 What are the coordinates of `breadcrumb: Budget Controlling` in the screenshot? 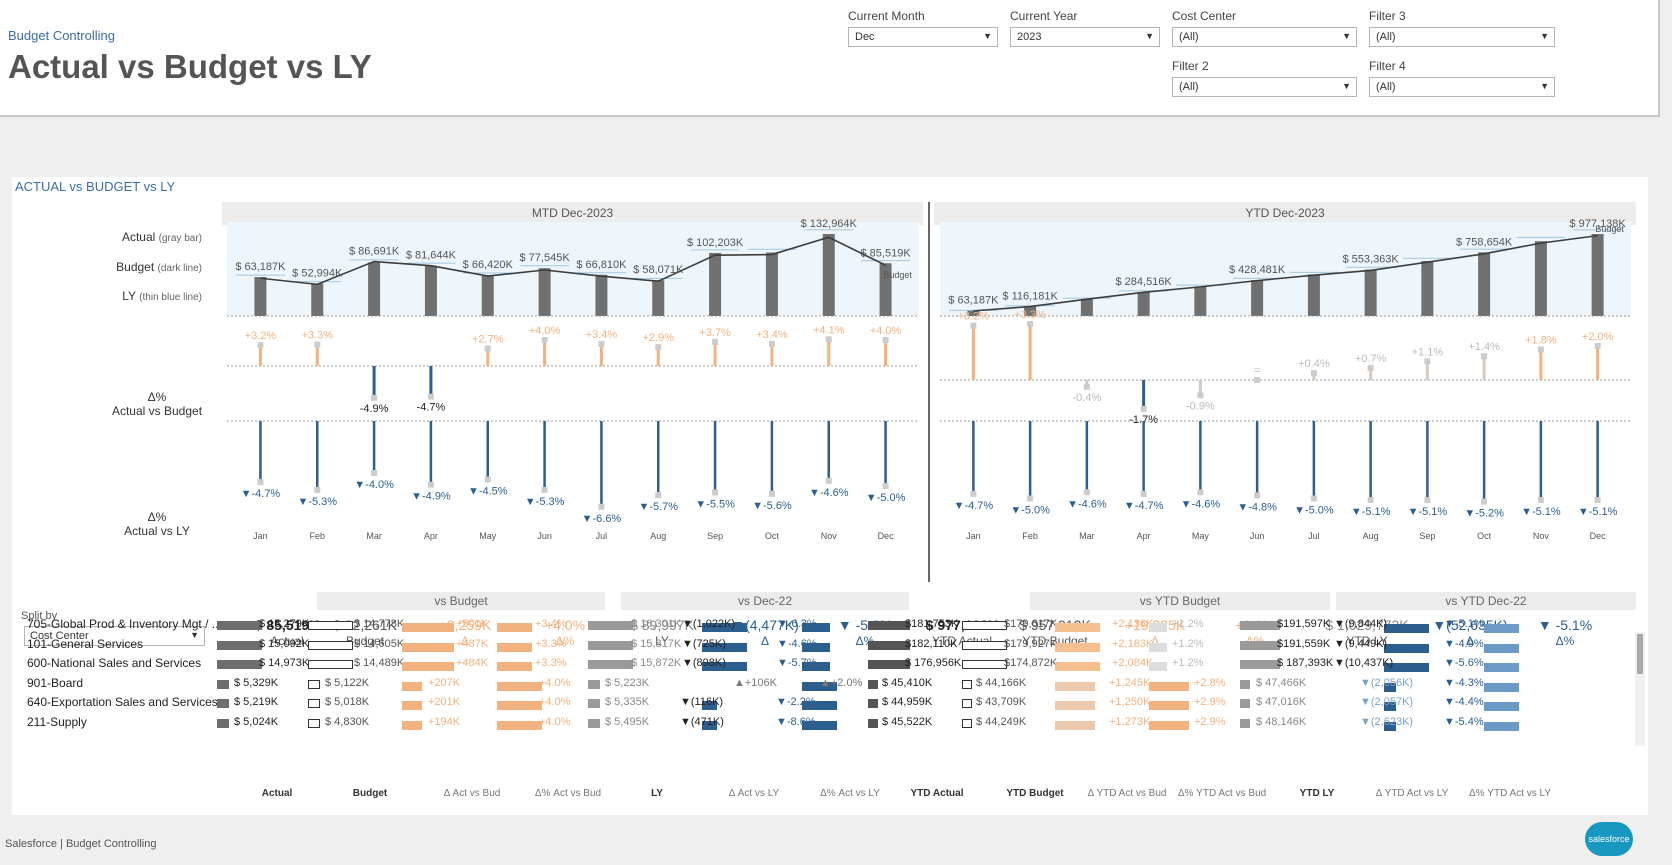 It's located at (61, 35).